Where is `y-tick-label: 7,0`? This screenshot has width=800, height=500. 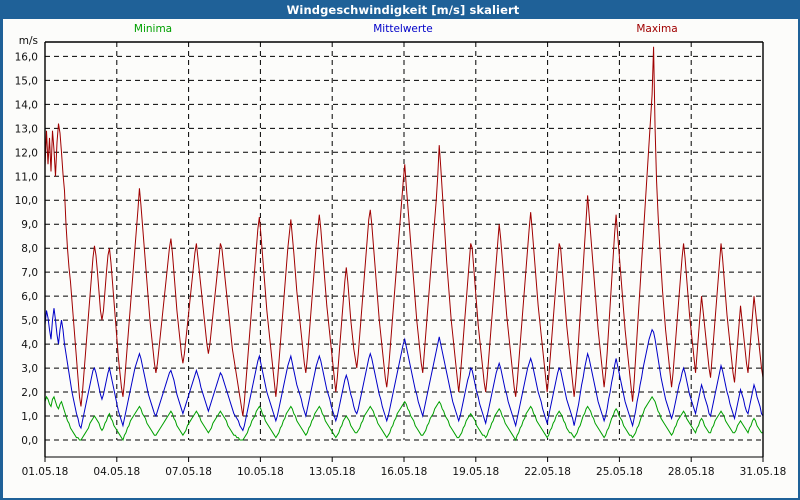
y-tick-label: 7,0 is located at coordinates (29, 273).